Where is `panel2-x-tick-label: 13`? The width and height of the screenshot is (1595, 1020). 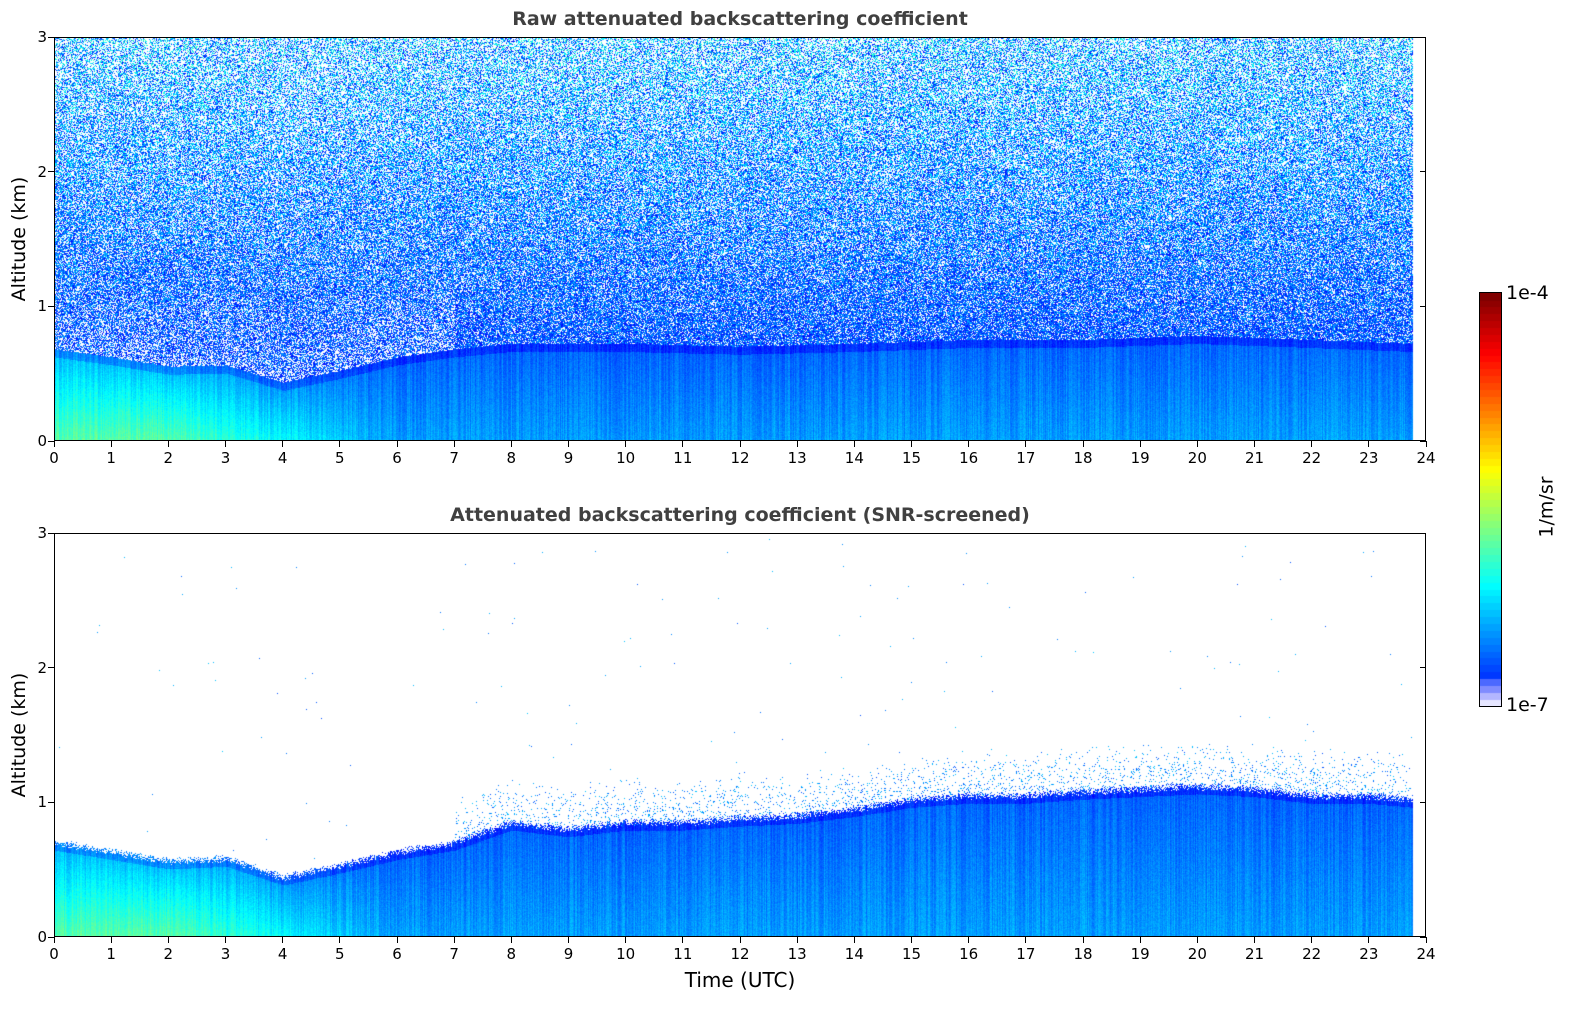 panel2-x-tick-label: 13 is located at coordinates (797, 954).